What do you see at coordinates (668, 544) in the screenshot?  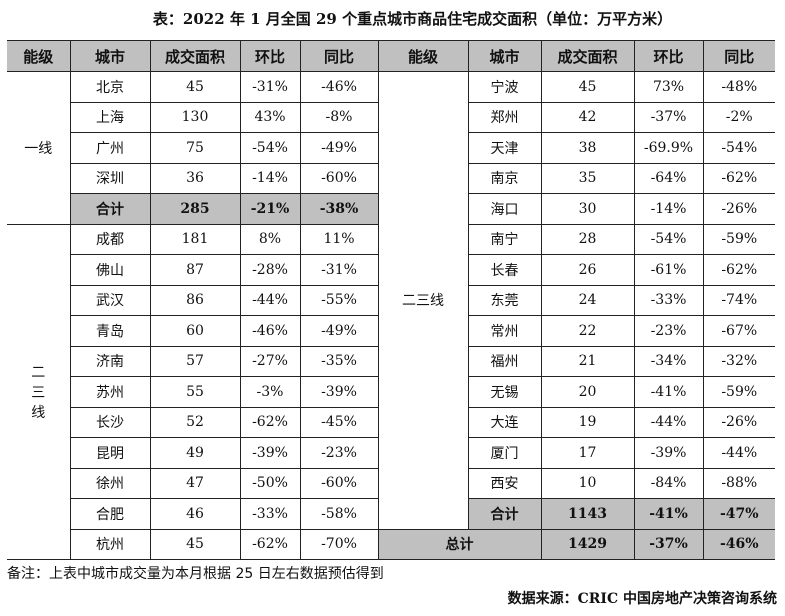 I see `grand-total-mom: -37%` at bounding box center [668, 544].